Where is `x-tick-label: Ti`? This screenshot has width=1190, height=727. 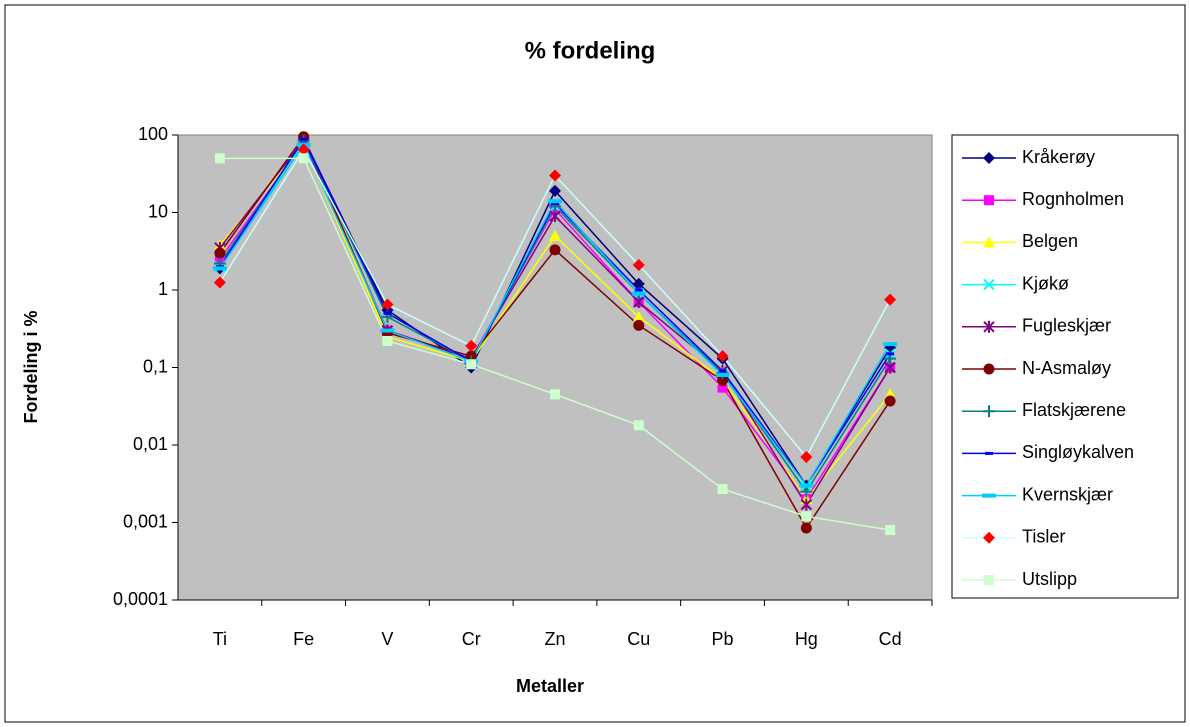
x-tick-label: Ti is located at coordinates (220, 639).